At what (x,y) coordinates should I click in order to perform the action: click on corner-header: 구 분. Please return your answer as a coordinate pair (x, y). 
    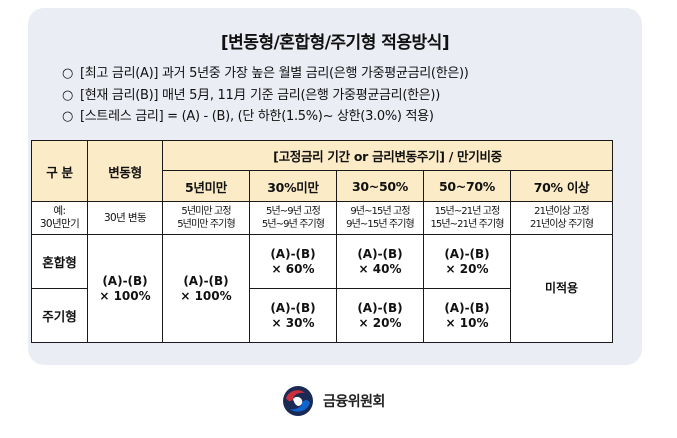
    Looking at the image, I should click on (59, 171).